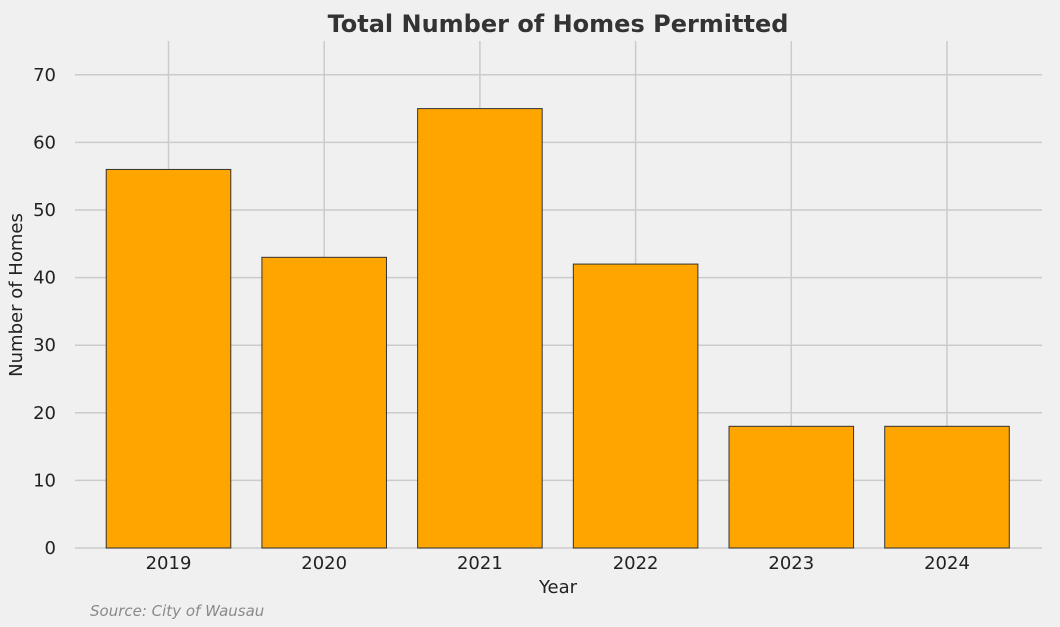 The height and width of the screenshot is (627, 1060). Describe the element at coordinates (791, 487) in the screenshot. I see `bar-2023` at that location.